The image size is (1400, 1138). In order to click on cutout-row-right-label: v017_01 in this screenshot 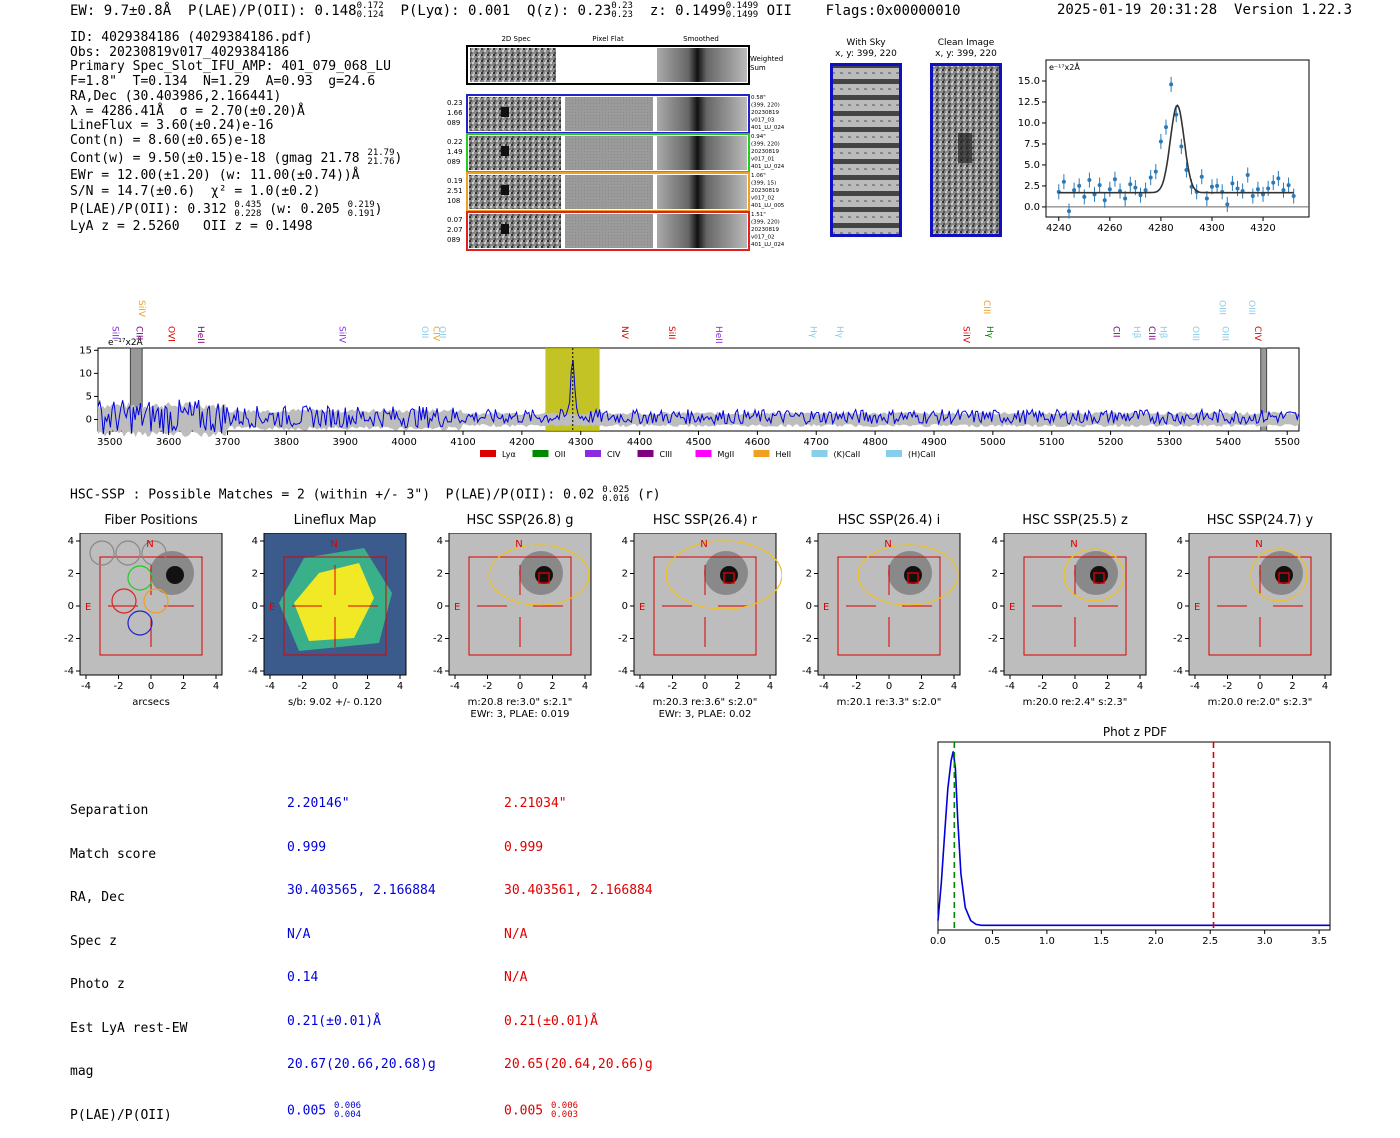, I will do `click(763, 160)`.